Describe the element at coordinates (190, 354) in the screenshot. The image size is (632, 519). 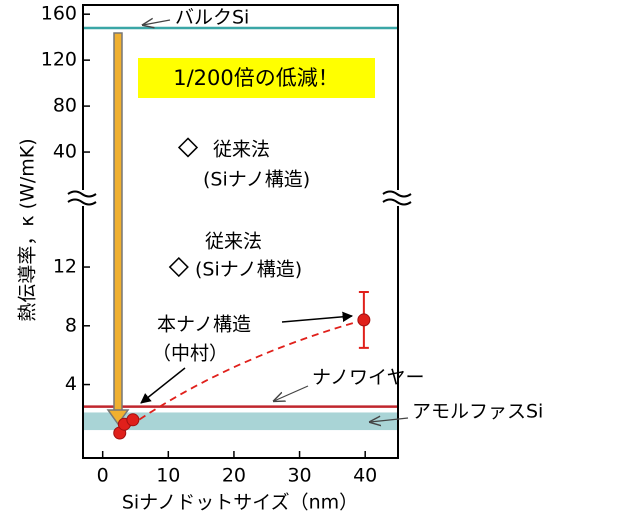
I see `annotation: （中村）` at that location.